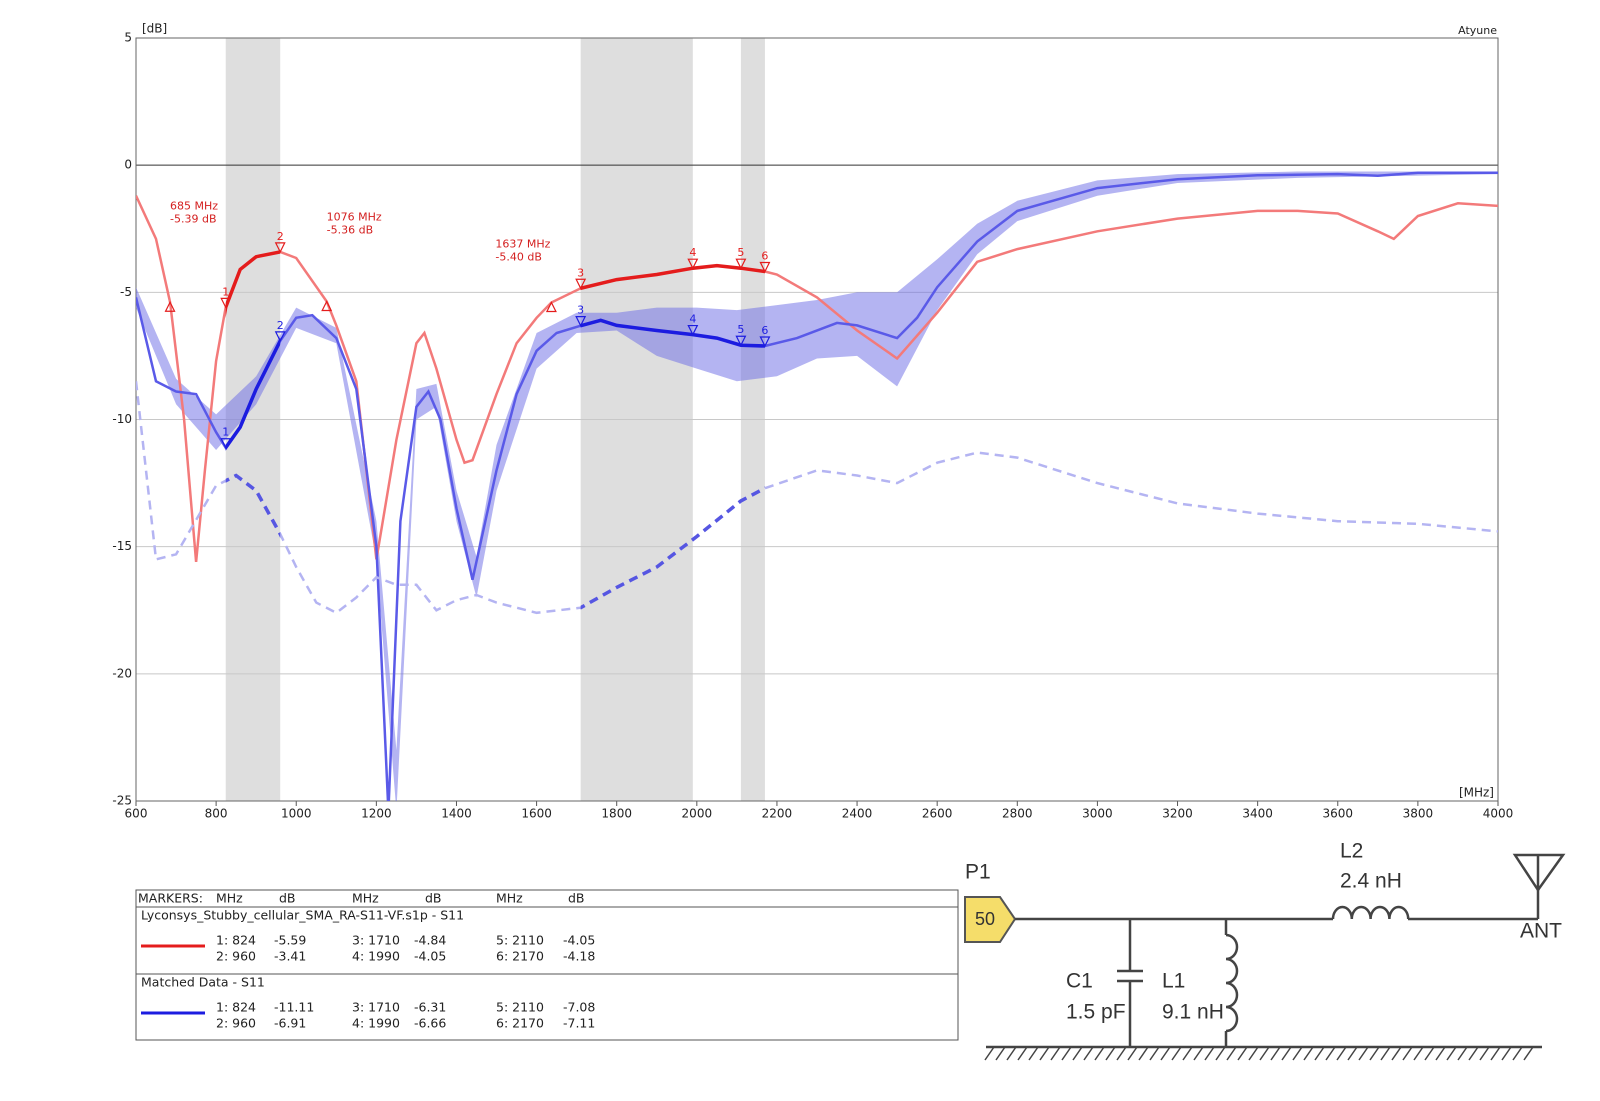 The height and width of the screenshot is (1101, 1600). What do you see at coordinates (697, 814) in the screenshot?
I see `x-tick-label: 2000` at bounding box center [697, 814].